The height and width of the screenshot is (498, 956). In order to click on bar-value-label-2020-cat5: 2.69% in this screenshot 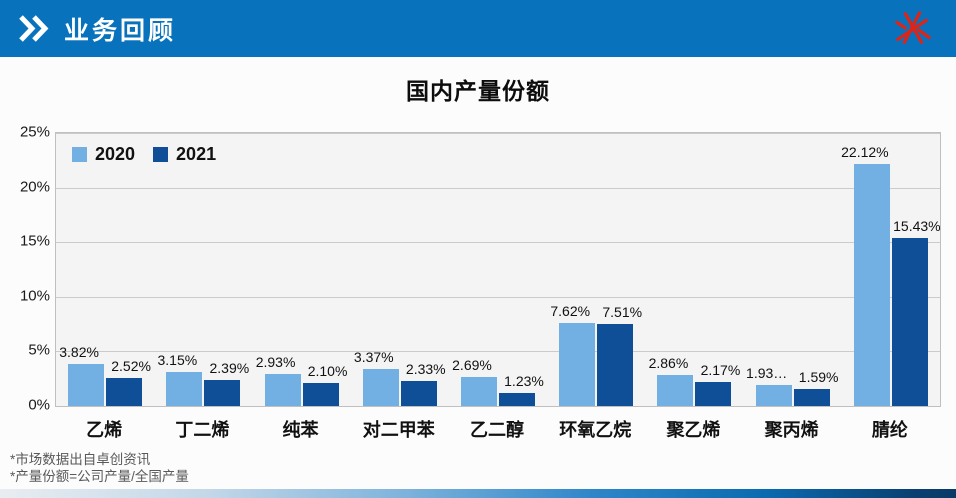, I will do `click(472, 364)`.